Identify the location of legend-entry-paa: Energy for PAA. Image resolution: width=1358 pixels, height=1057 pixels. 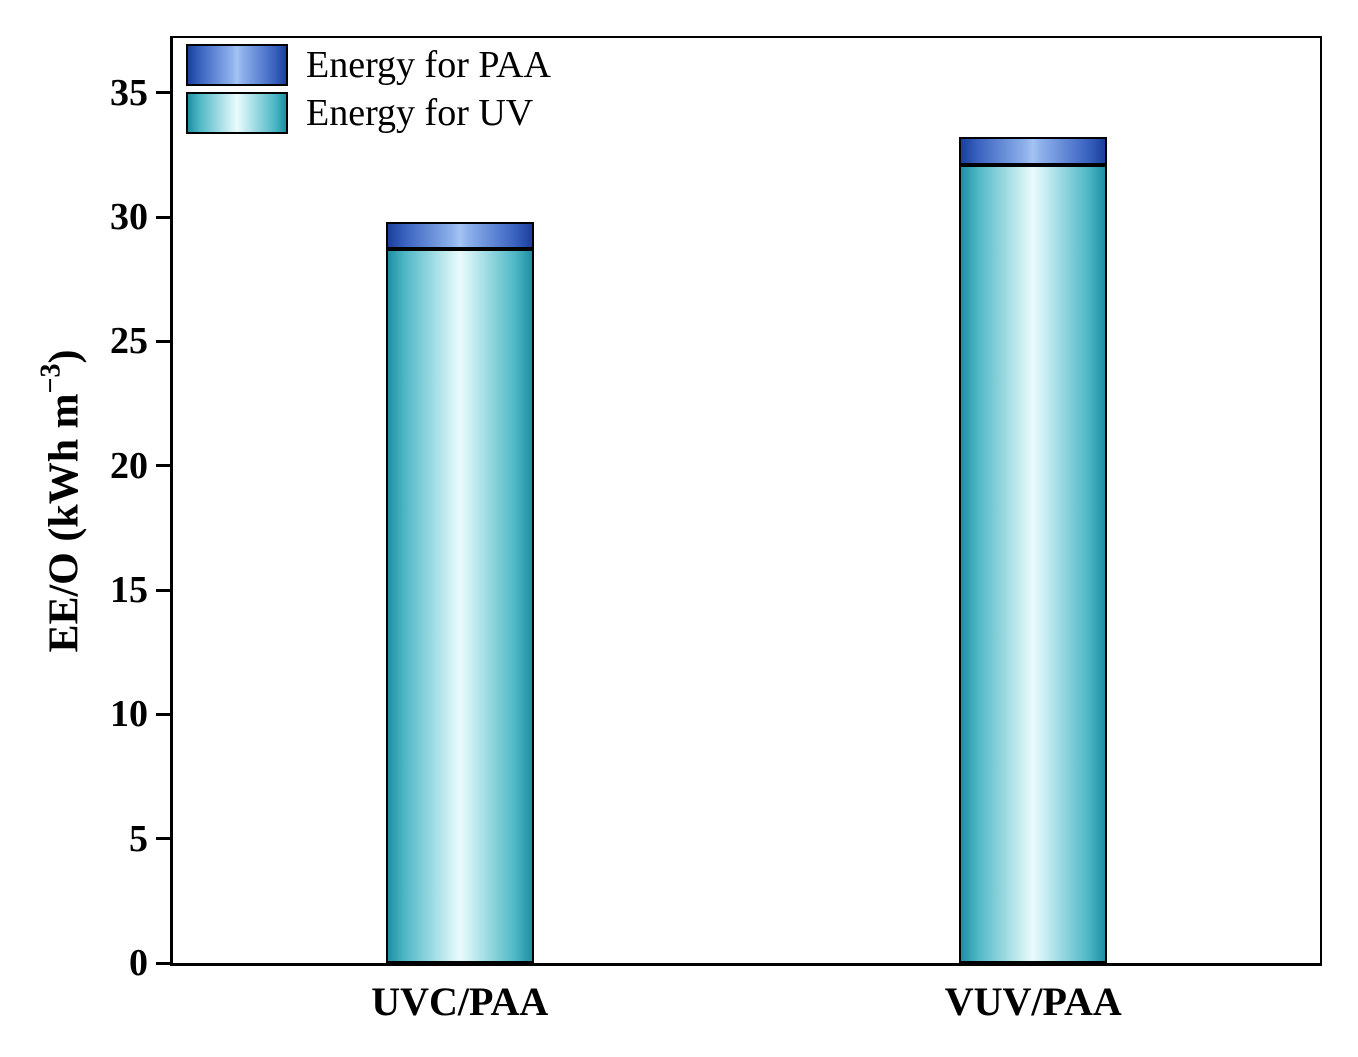
(368, 65).